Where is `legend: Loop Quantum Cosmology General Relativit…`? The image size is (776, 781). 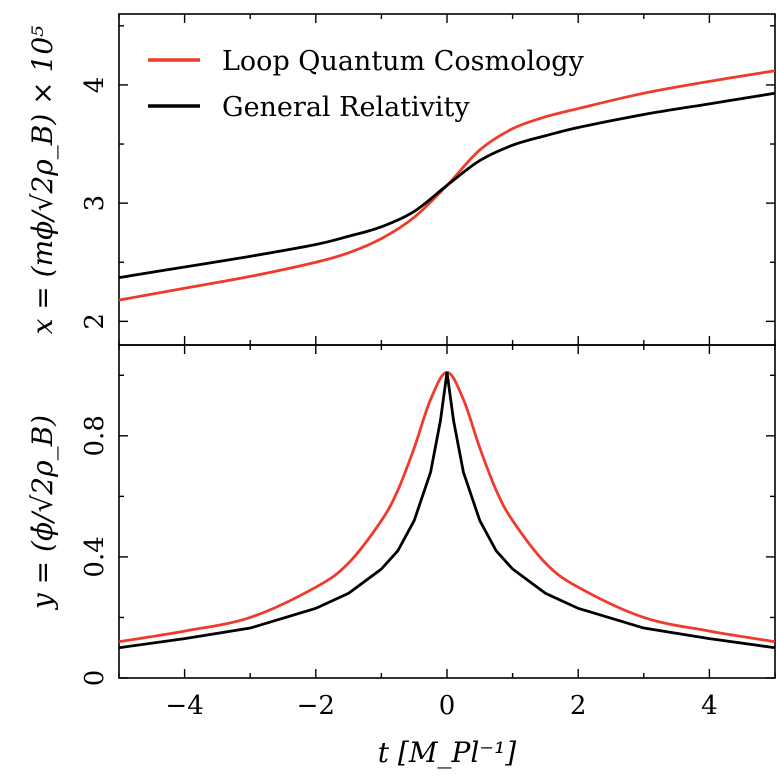
legend: Loop Quantum Cosmology General Relativit… is located at coordinates (366, 84).